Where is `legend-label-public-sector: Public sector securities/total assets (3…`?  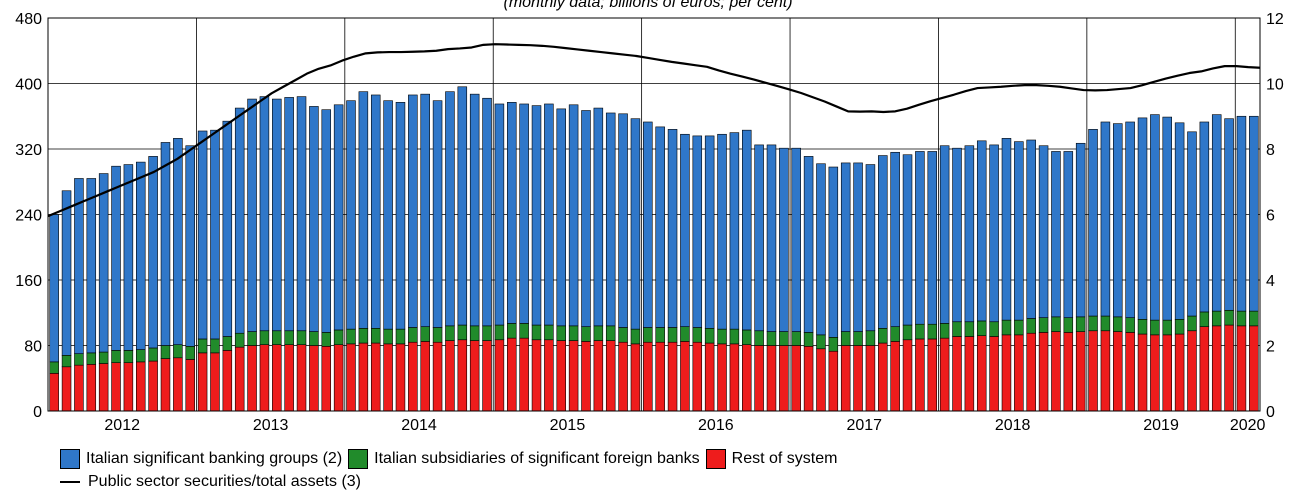
legend-label-public-sector: Public sector securities/total assets (3… is located at coordinates (224, 481).